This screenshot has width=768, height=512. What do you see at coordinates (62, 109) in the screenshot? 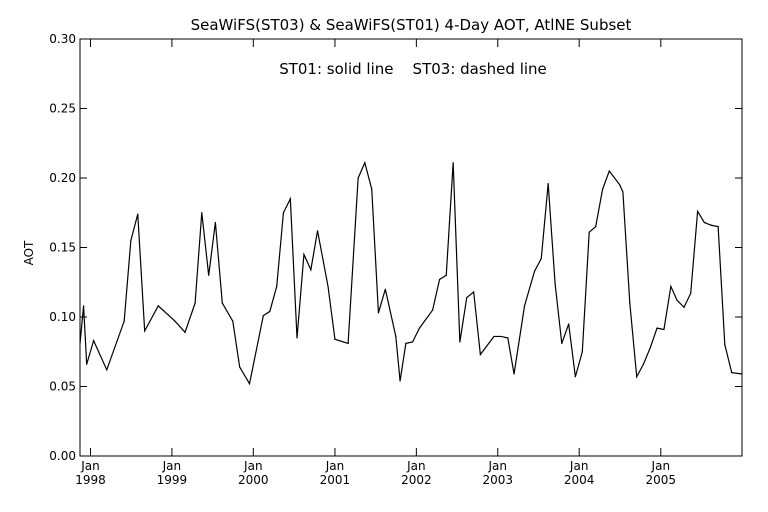
I see `y-tick-label: 0.25` at bounding box center [62, 109].